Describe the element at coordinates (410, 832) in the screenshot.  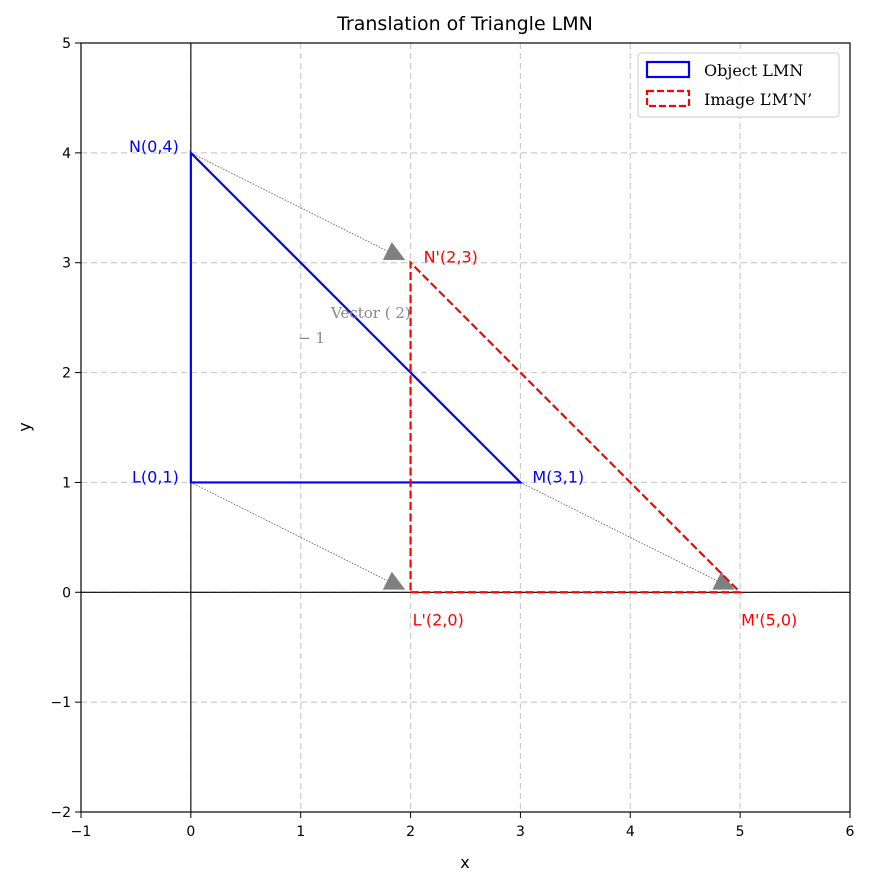
I see `x-tick-label: 2` at that location.